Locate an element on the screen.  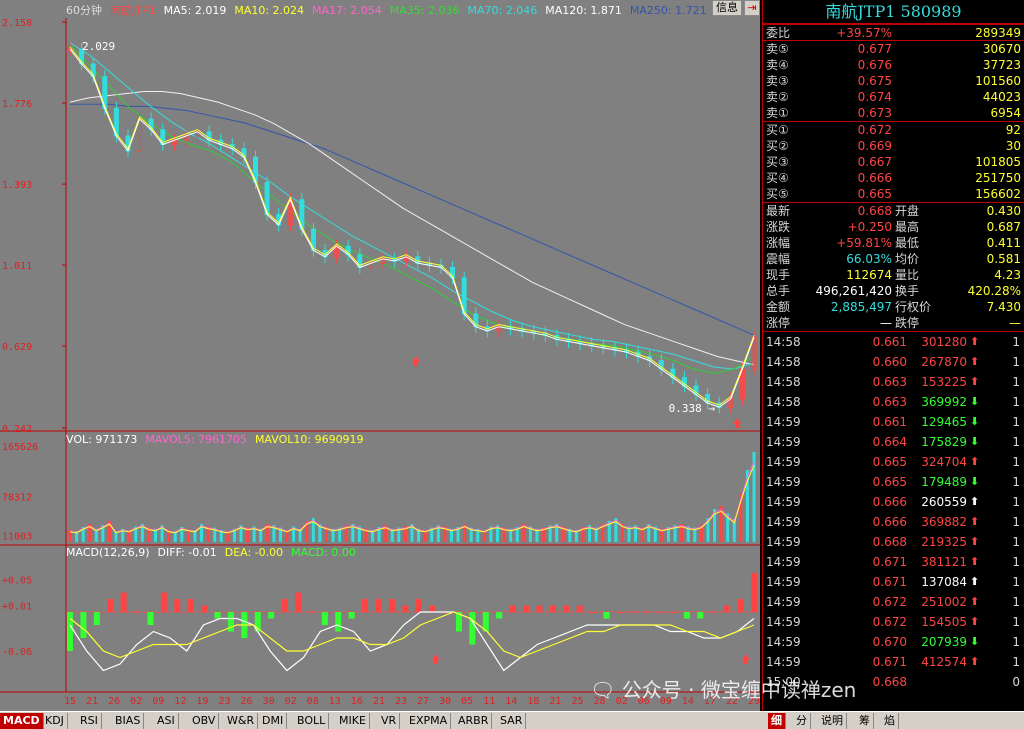
exit-button: ⇥ is located at coordinates (752, 8).